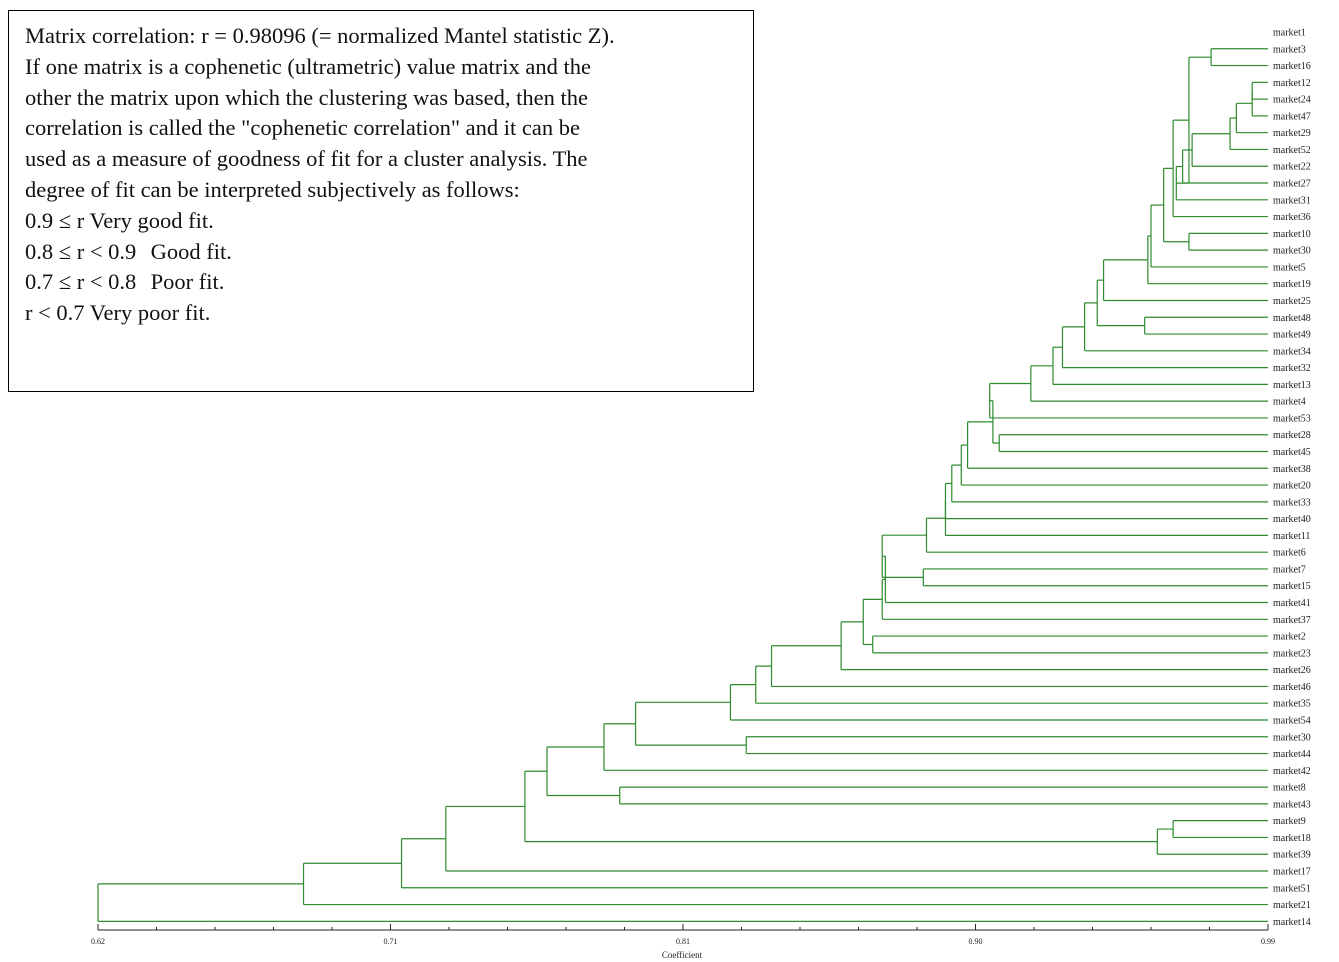 Image resolution: width=1339 pixels, height=962 pixels. What do you see at coordinates (1292, 653) in the screenshot?
I see `leaf-label: market23` at bounding box center [1292, 653].